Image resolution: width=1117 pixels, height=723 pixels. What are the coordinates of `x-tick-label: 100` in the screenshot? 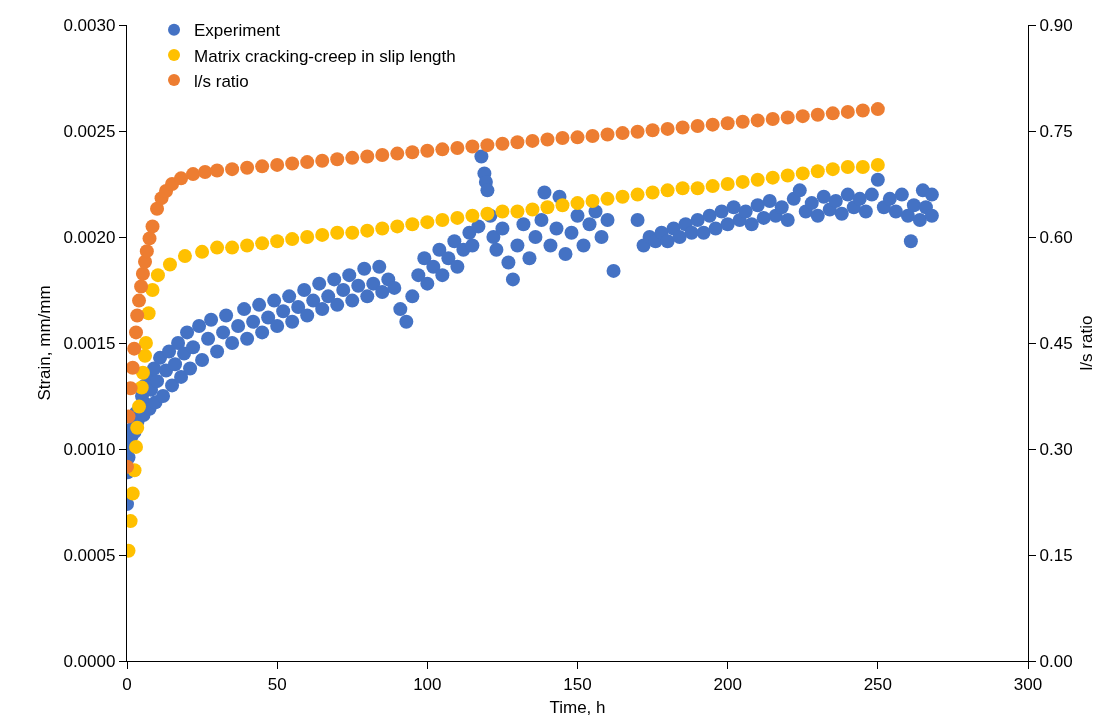 It's located at (427, 684).